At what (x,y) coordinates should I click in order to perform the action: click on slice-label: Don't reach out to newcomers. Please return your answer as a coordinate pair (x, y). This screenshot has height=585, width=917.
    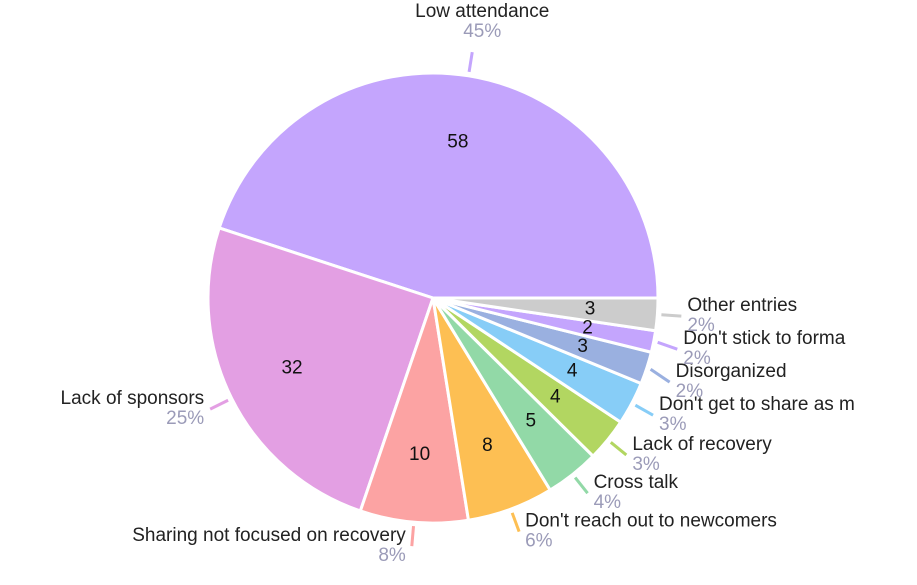
    Looking at the image, I should click on (651, 521).